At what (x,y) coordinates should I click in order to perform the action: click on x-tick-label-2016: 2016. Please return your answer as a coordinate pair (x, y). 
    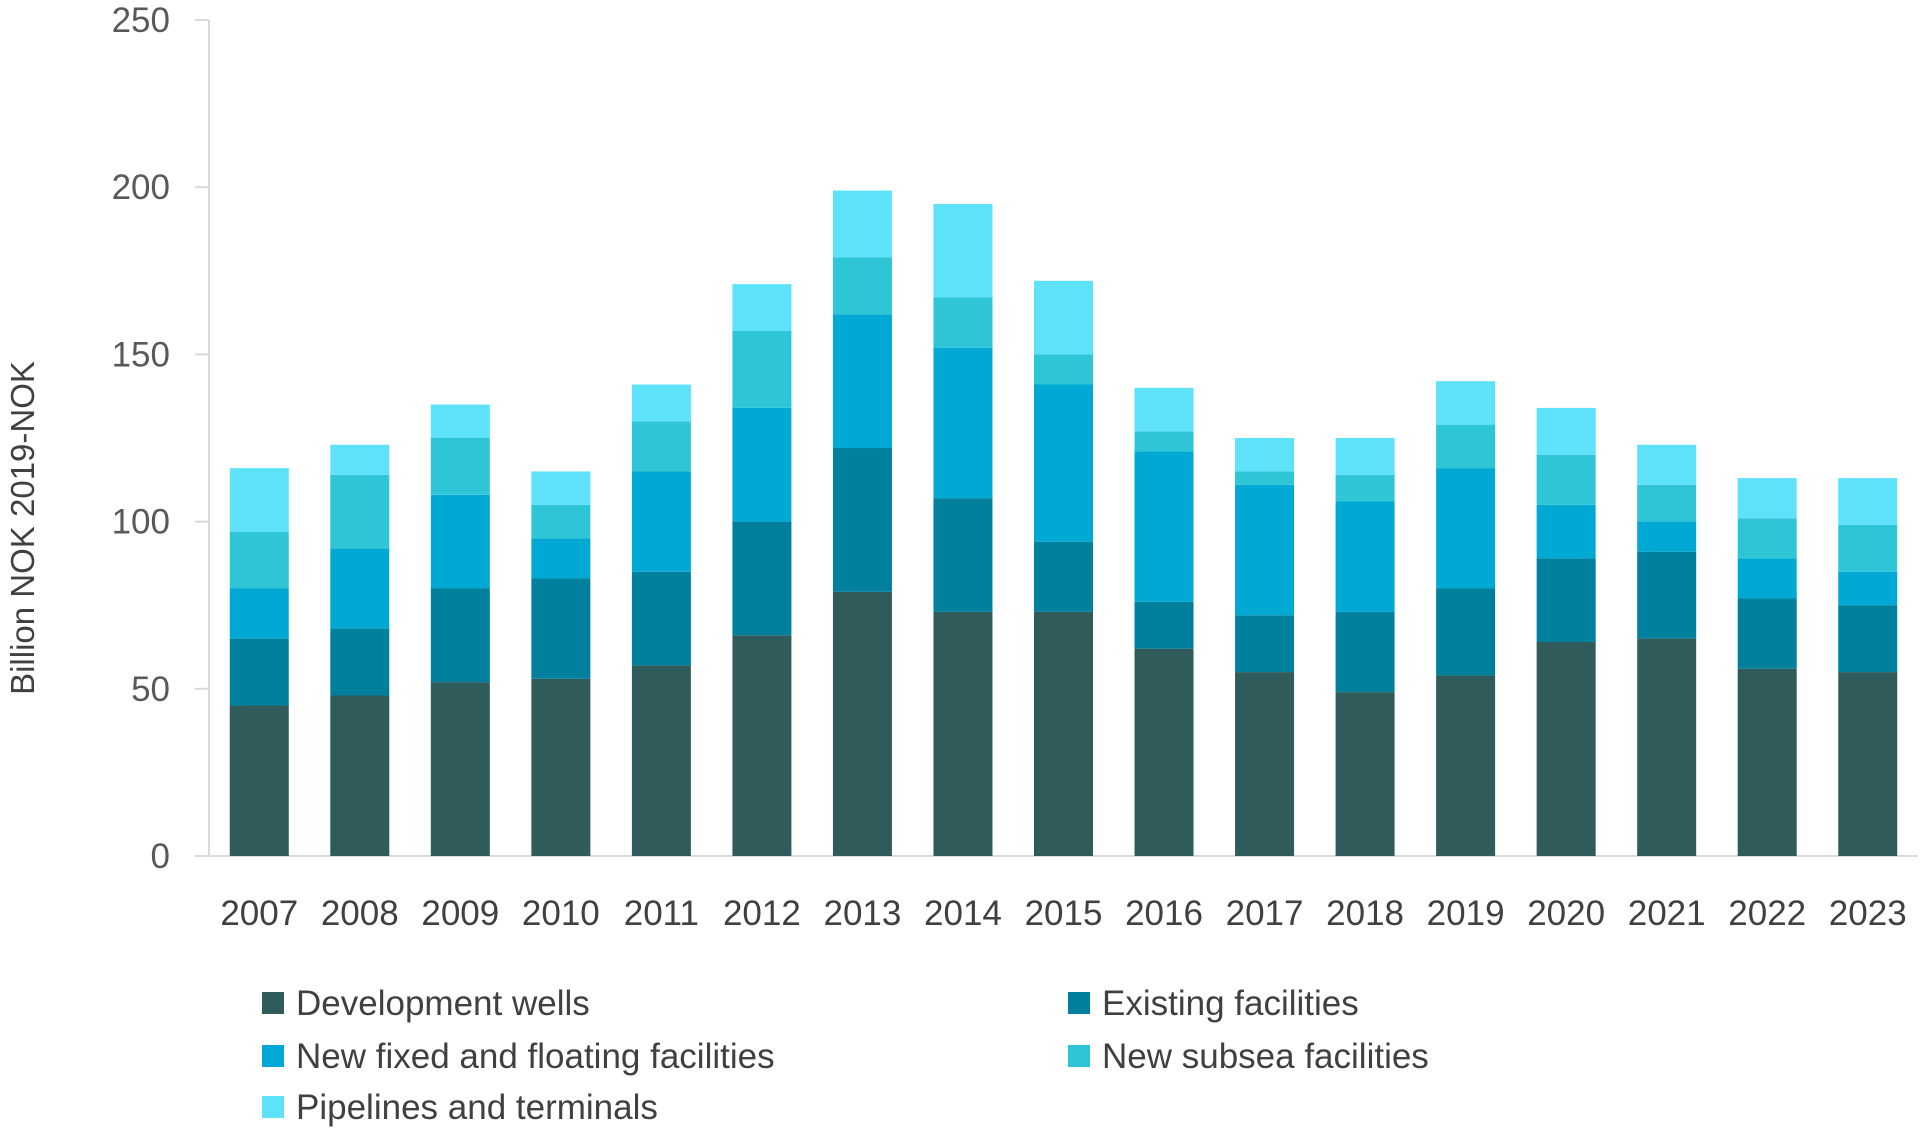
    Looking at the image, I should click on (1164, 913).